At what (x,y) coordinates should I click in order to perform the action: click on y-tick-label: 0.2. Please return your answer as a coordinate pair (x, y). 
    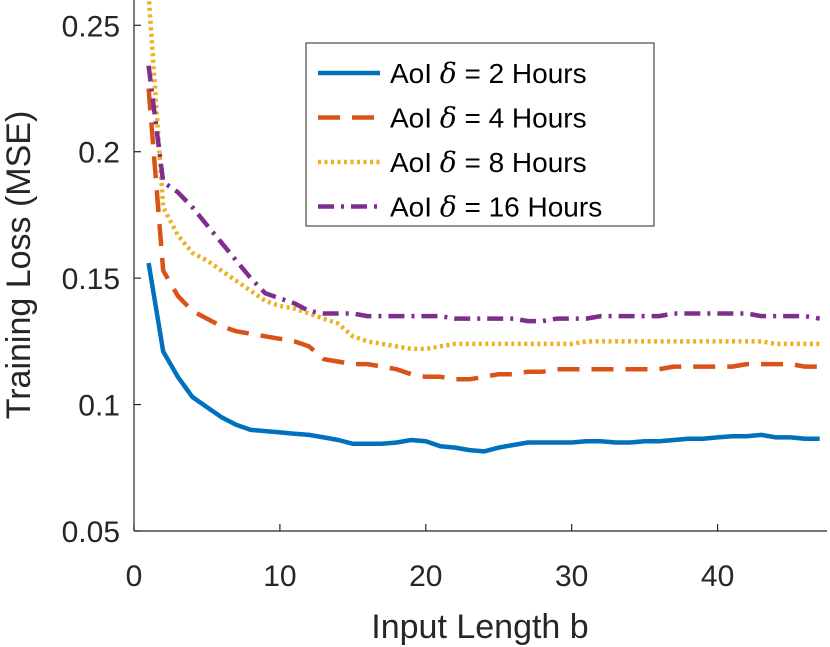
    Looking at the image, I should click on (99, 153).